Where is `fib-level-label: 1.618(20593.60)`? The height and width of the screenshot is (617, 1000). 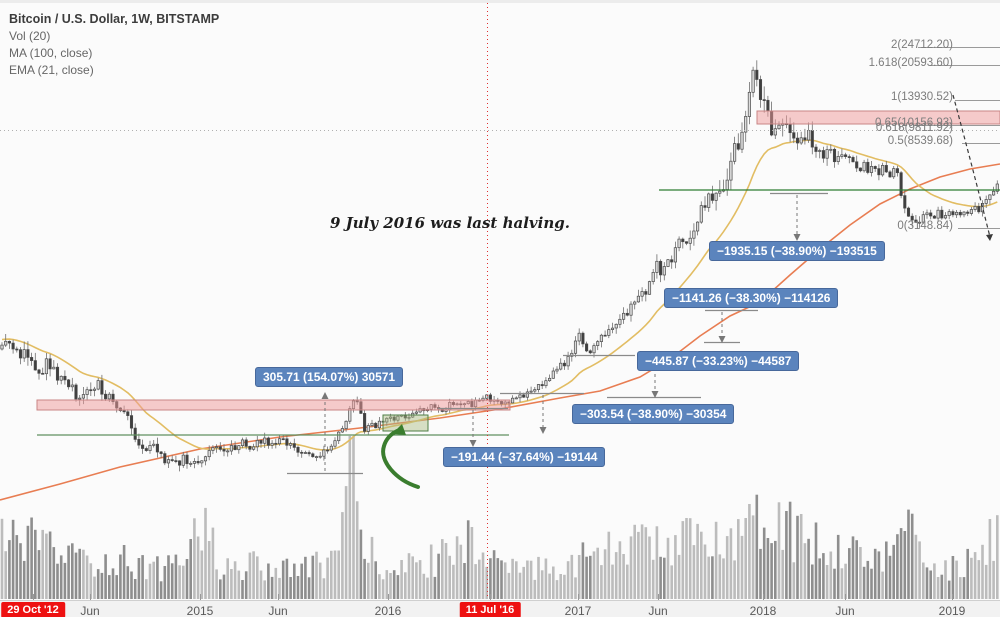
fib-level-label: 1.618(20593.60) is located at coordinates (910, 63).